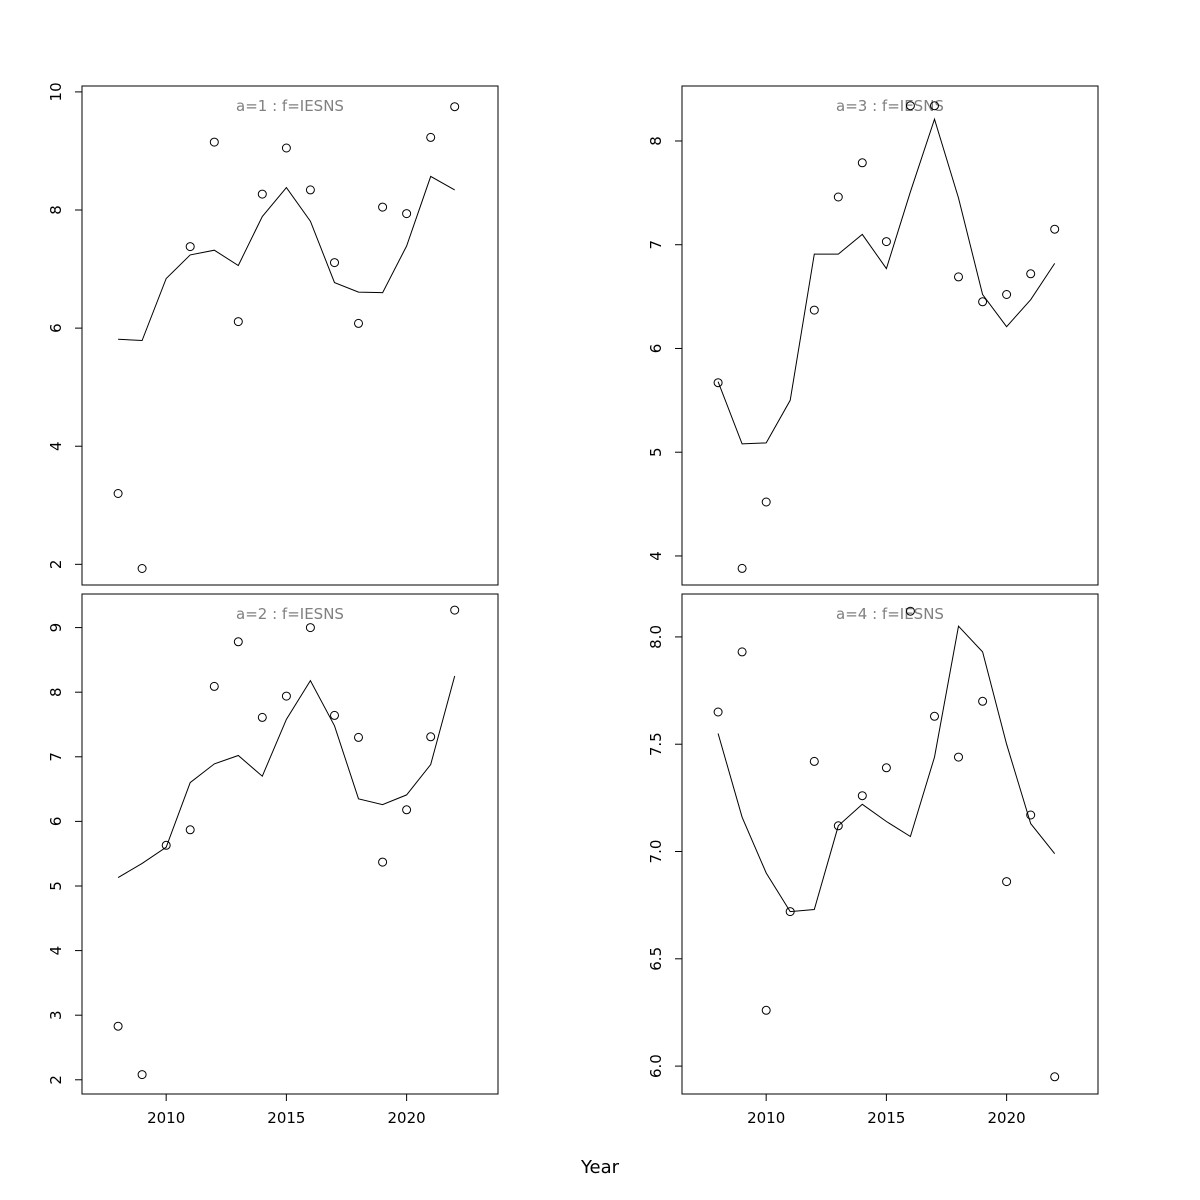  What do you see at coordinates (656, 852) in the screenshot?
I see `y-tick-label: 7.0` at bounding box center [656, 852].